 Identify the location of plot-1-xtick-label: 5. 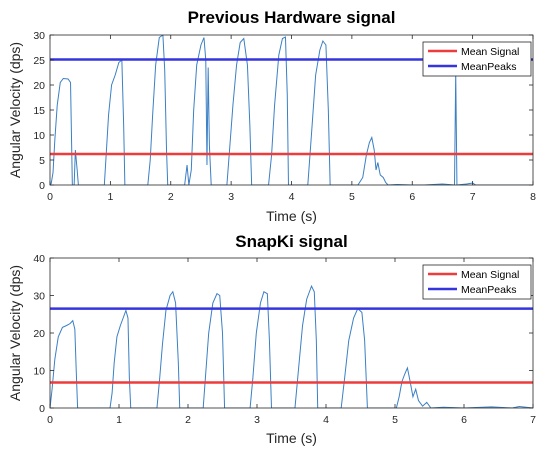
(352, 197).